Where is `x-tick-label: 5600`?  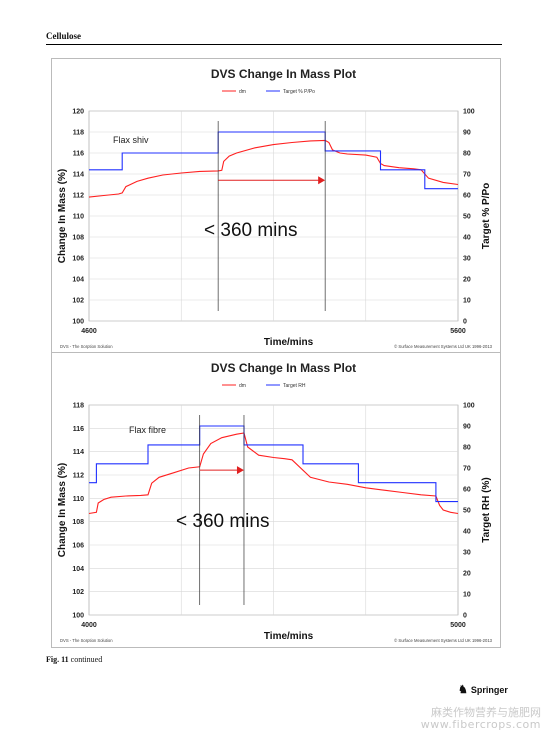
x-tick-label: 5600 is located at coordinates (458, 331).